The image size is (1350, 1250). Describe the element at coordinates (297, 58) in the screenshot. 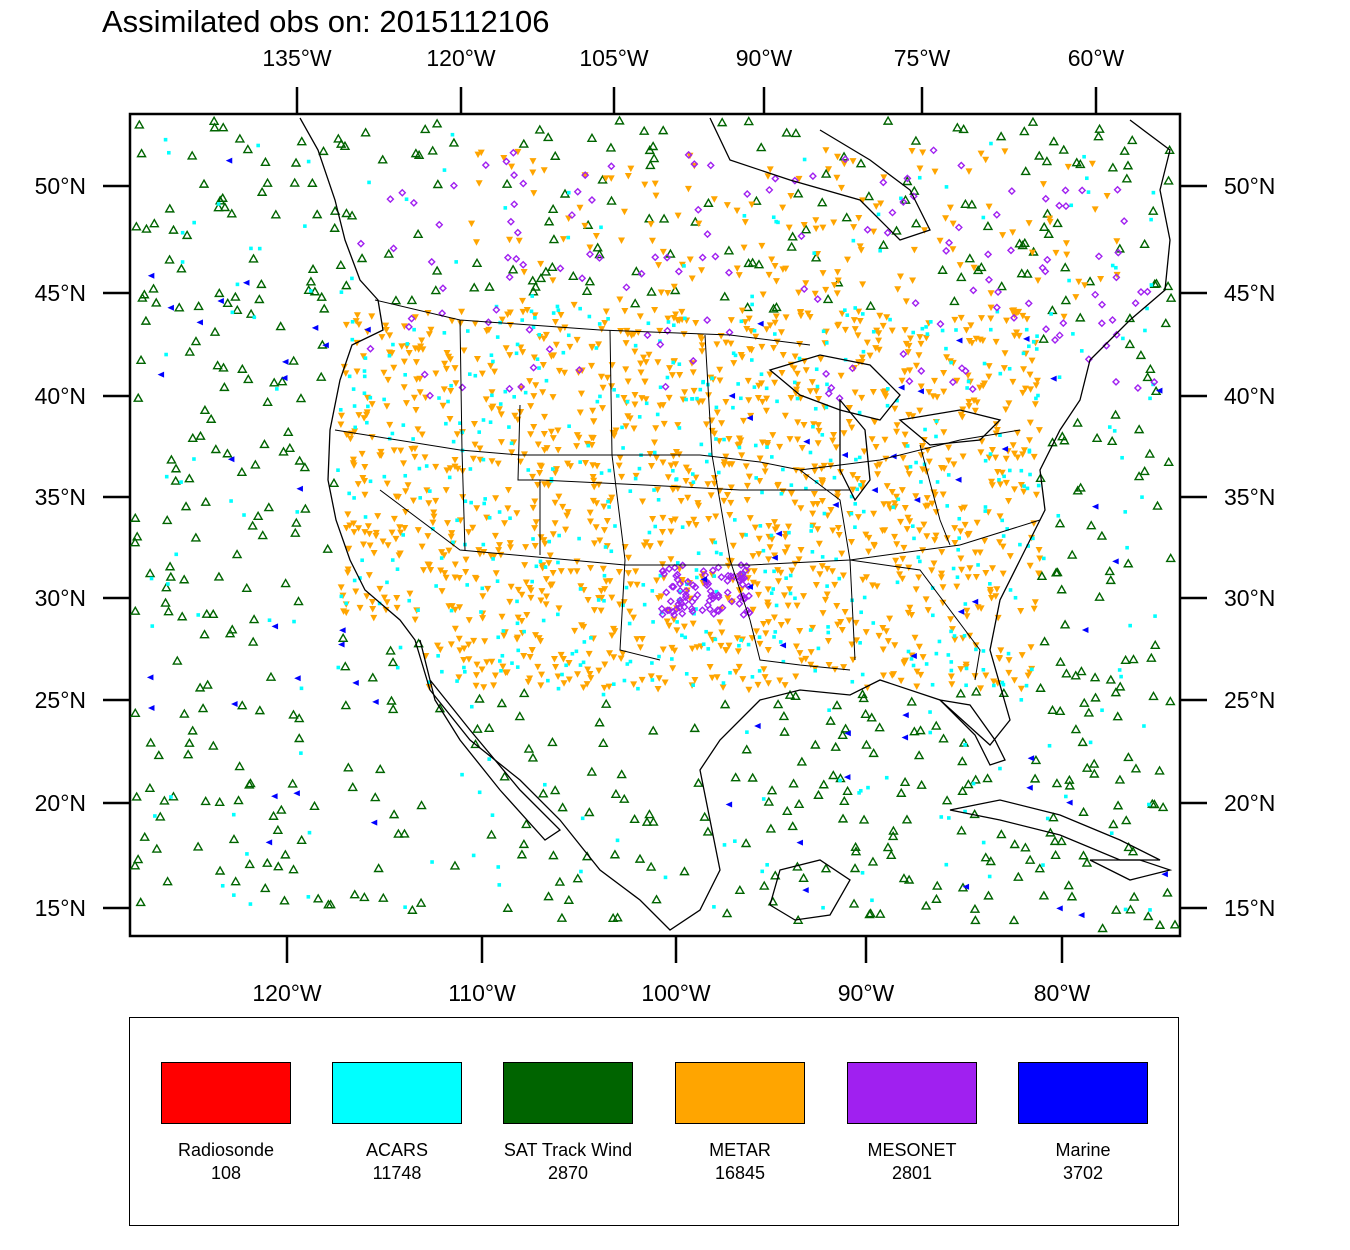

I see `top-lon-label: 135°W` at that location.